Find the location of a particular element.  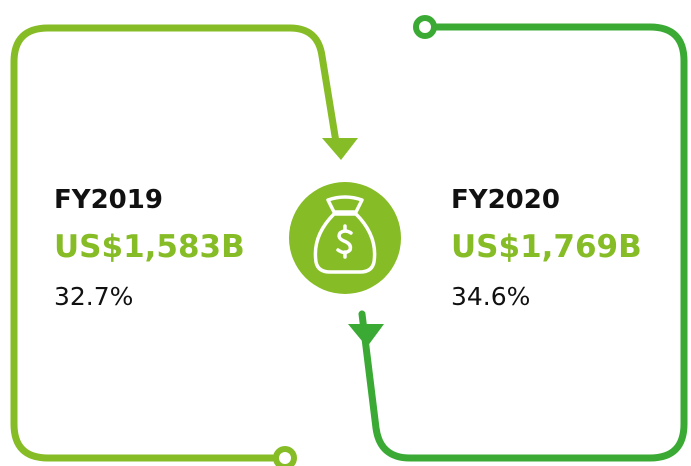

money-icon-circle is located at coordinates (345, 238).